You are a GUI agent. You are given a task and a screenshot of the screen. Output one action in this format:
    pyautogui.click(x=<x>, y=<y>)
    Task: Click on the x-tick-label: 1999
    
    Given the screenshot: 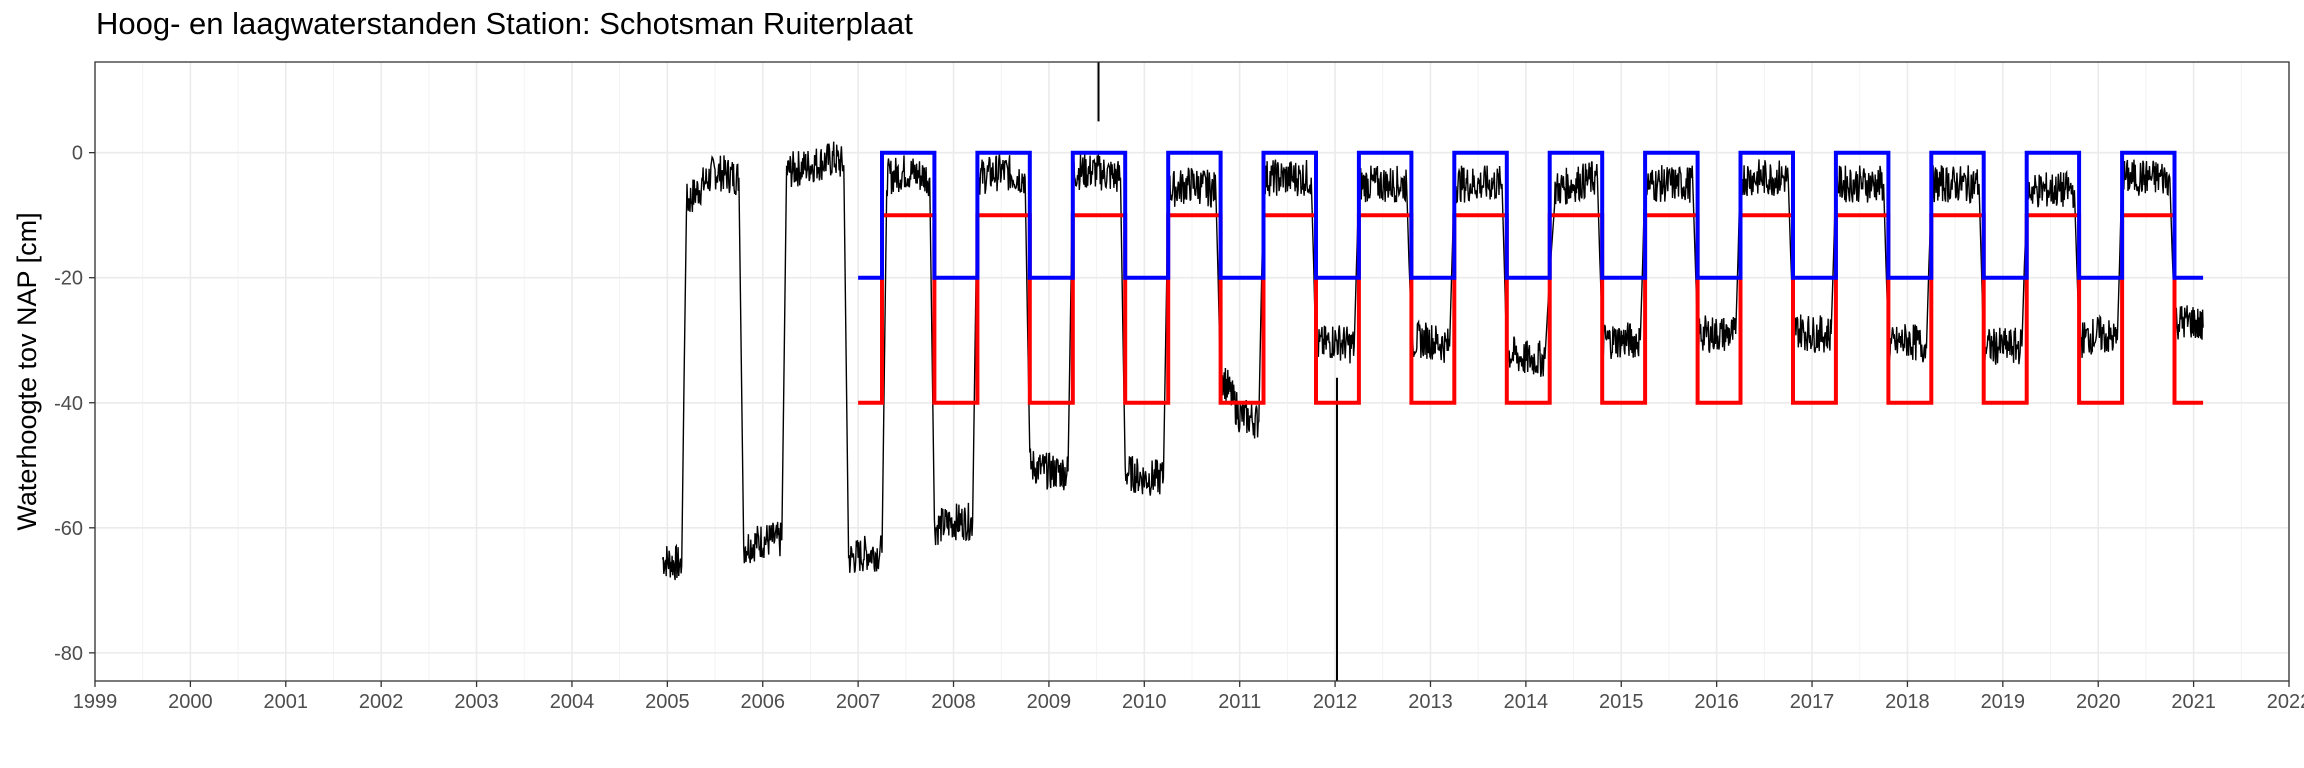 What is the action you would take?
    pyautogui.click(x=95, y=702)
    